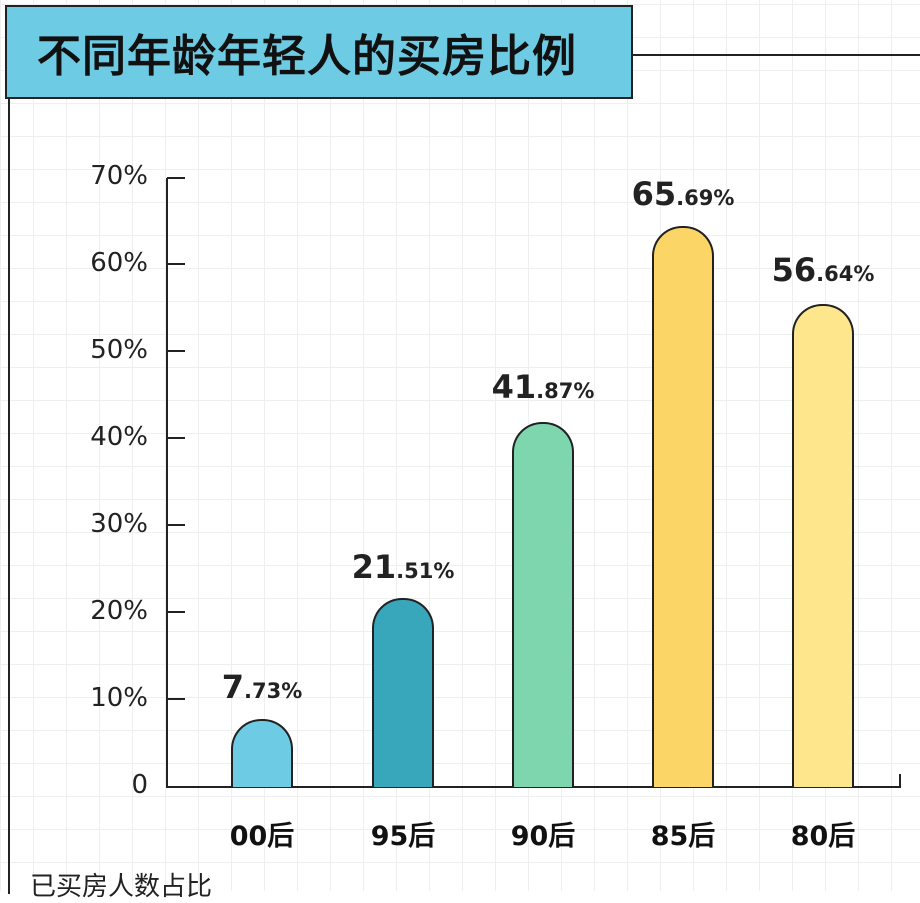 This screenshot has height=903, width=920. I want to click on y-tick-label: 0, so click(139, 785).